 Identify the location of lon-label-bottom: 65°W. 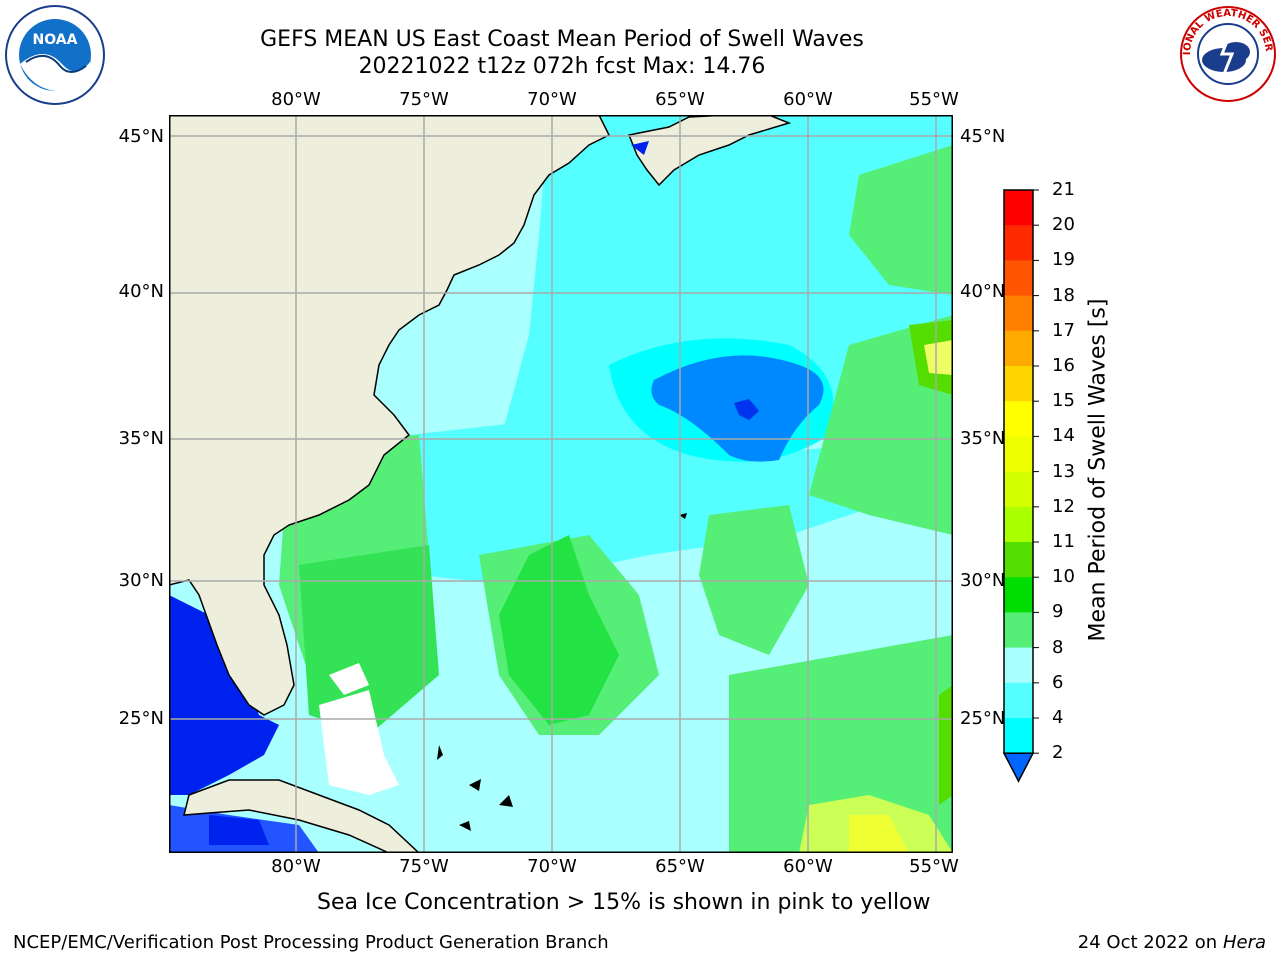
(680, 866).